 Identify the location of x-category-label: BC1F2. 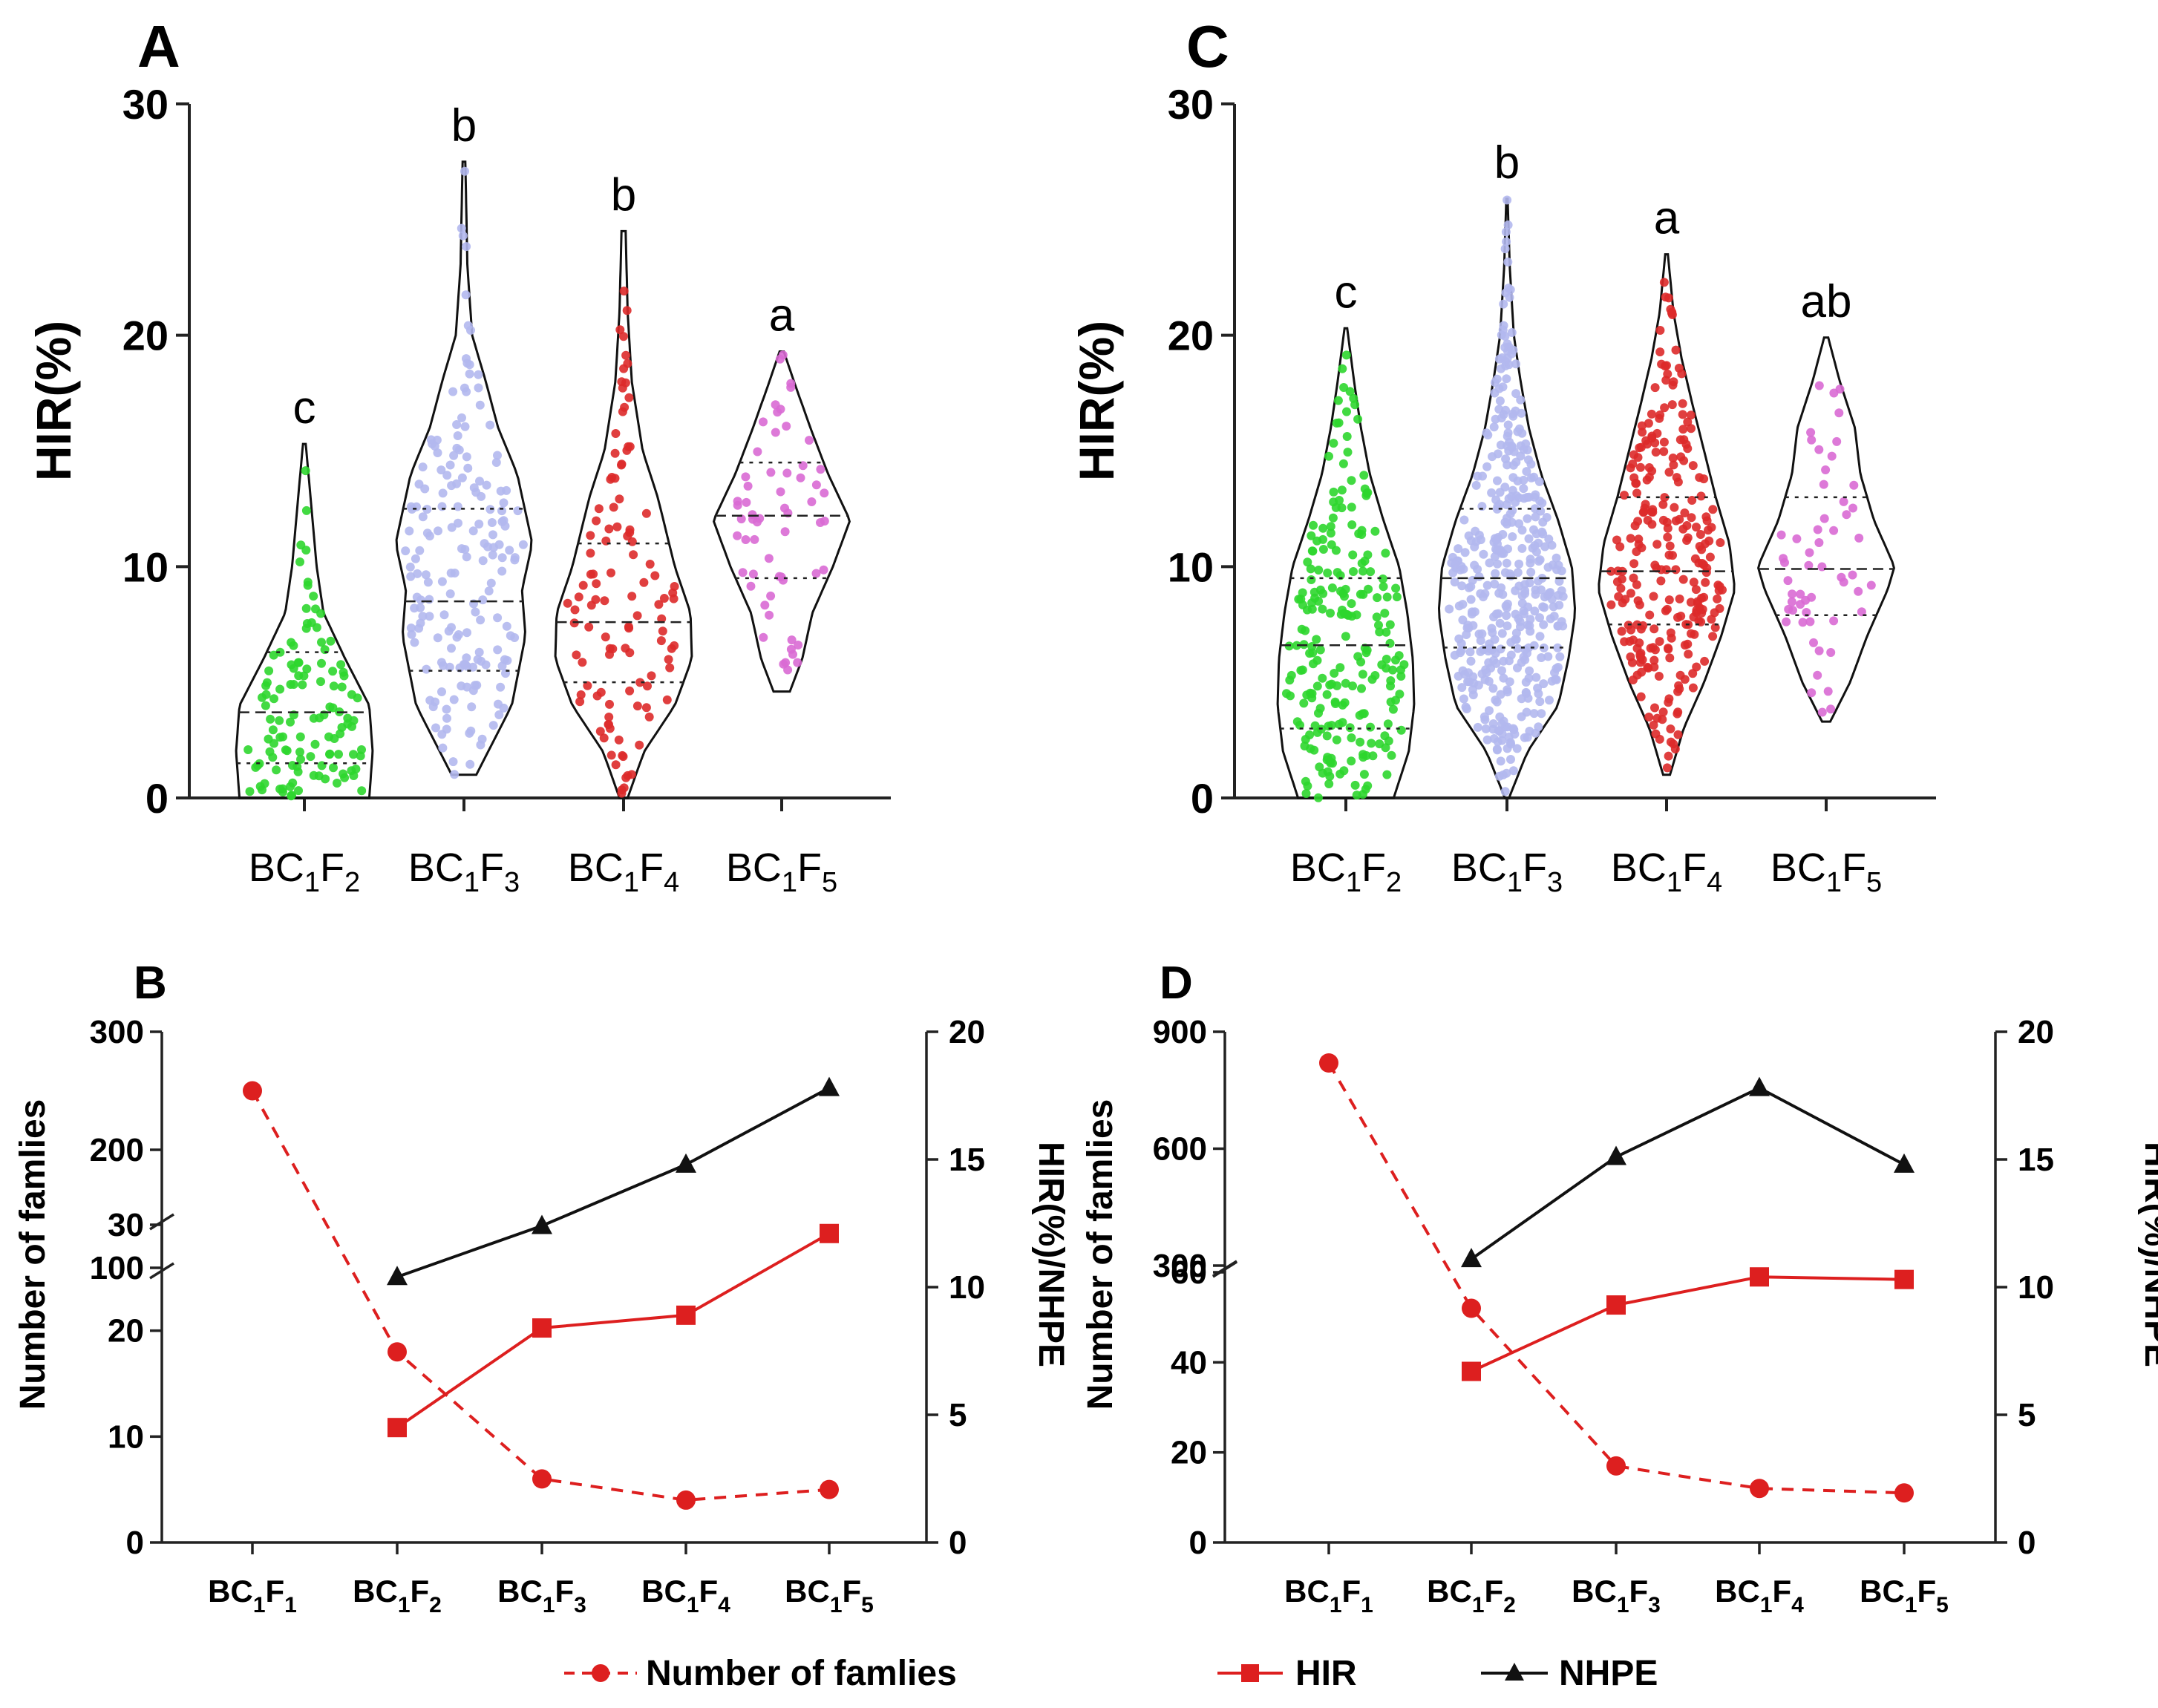
(1346, 871).